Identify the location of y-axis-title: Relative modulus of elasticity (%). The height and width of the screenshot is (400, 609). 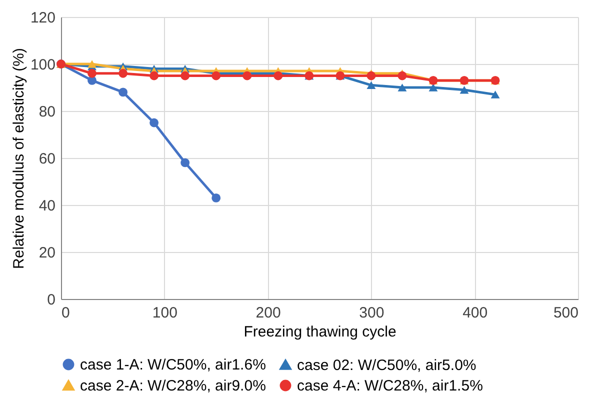
(19, 158).